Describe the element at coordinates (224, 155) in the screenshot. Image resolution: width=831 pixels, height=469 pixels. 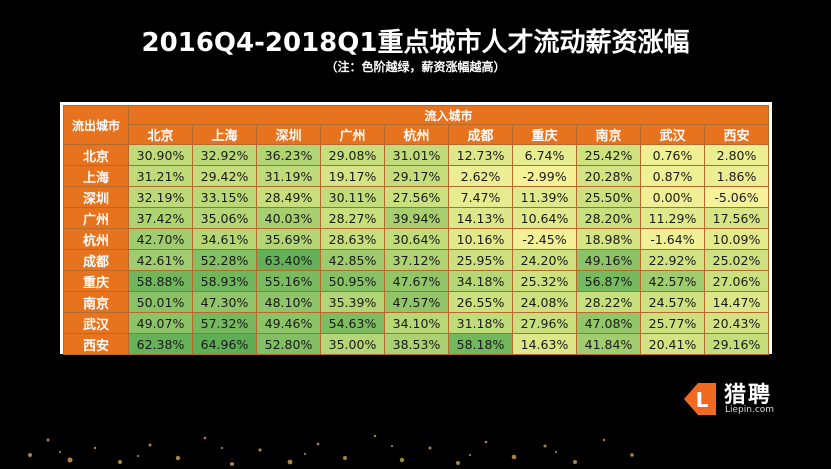
I see `table-cell: 32.92%` at that location.